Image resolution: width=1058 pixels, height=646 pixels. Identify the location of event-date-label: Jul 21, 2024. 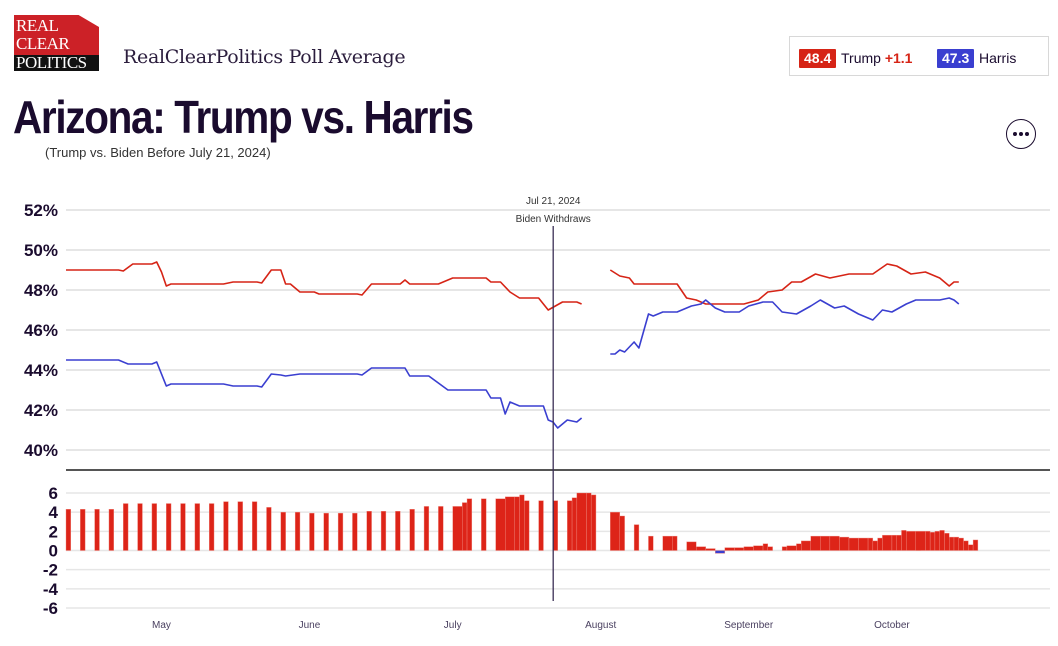
(553, 201).